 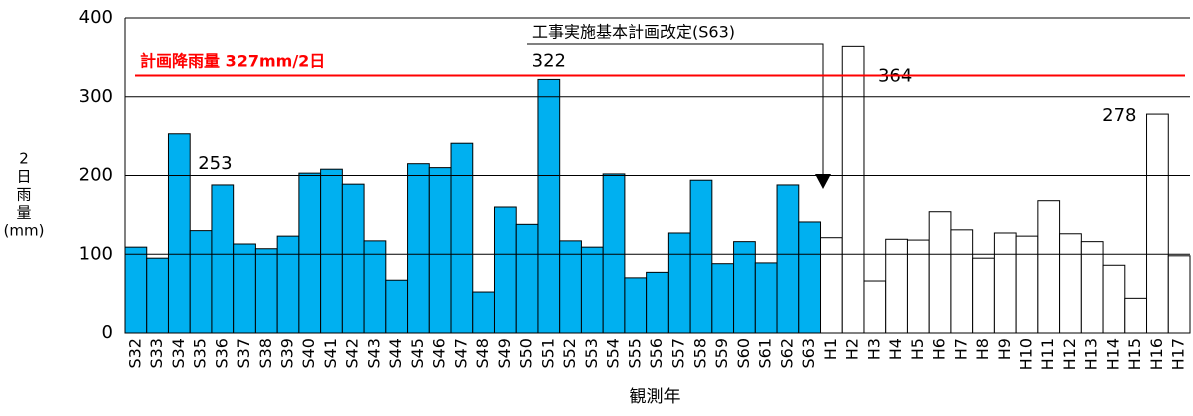 I want to click on x-tick-label: S50, so click(x=526, y=353).